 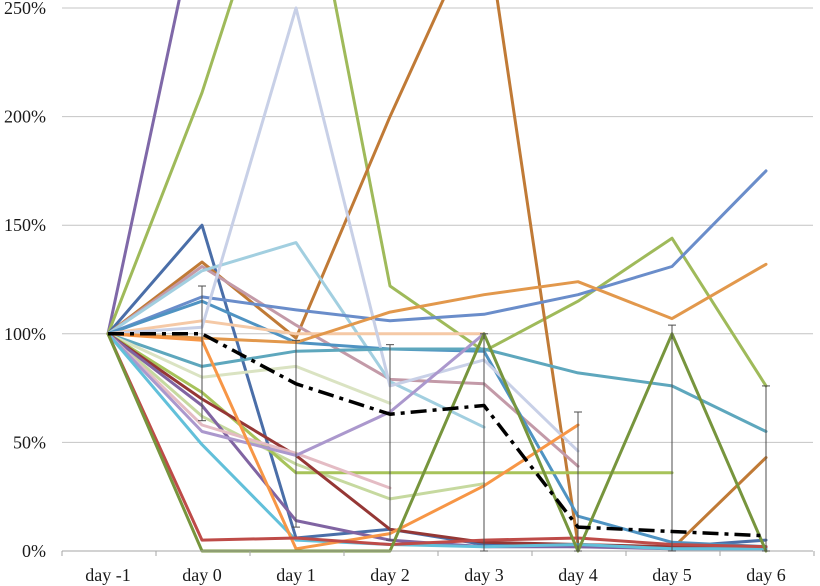 What do you see at coordinates (34, 551) in the screenshot?
I see `y-tick-label: 0%` at bounding box center [34, 551].